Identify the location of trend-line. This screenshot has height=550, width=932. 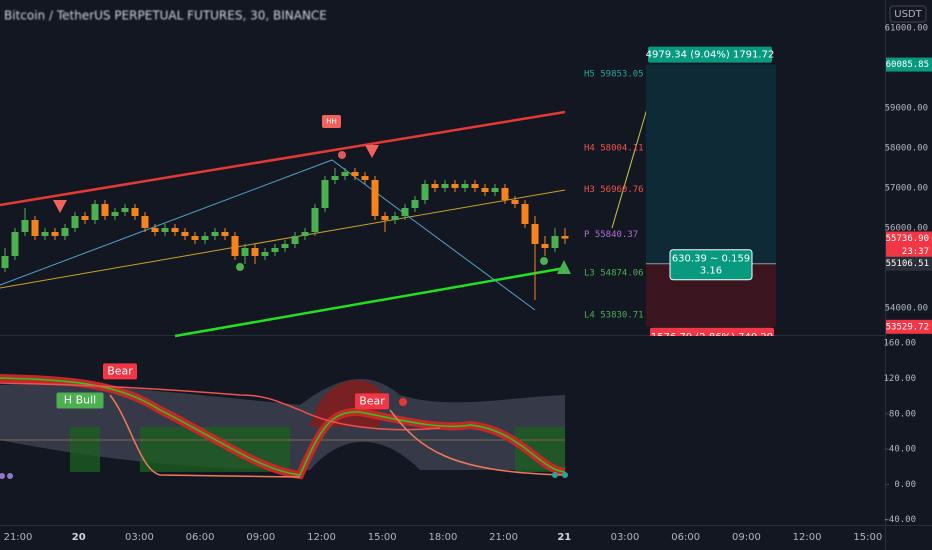
(283, 239).